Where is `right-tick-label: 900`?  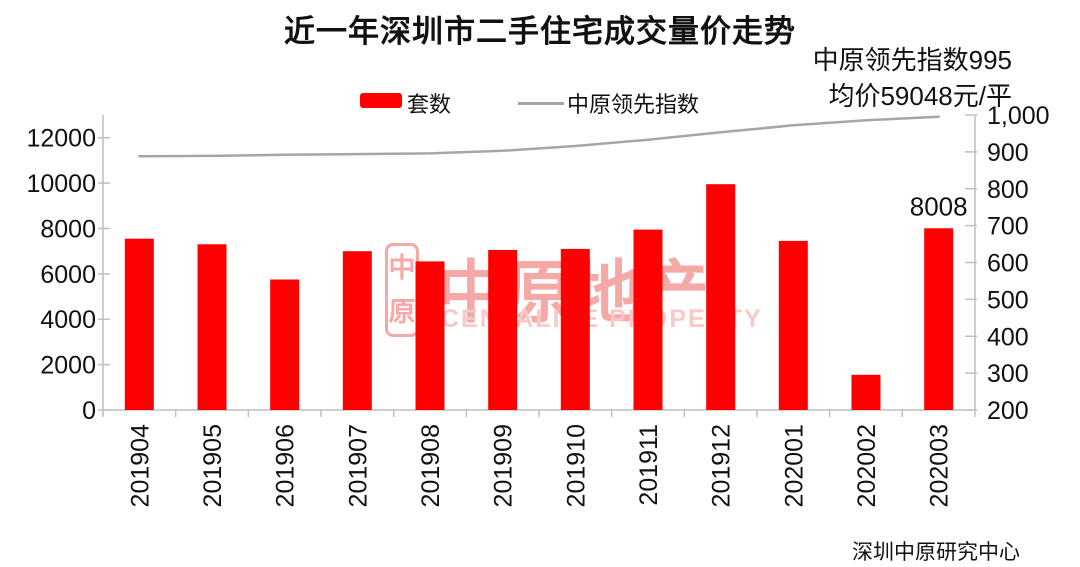
right-tick-label: 900 is located at coordinates (1008, 153).